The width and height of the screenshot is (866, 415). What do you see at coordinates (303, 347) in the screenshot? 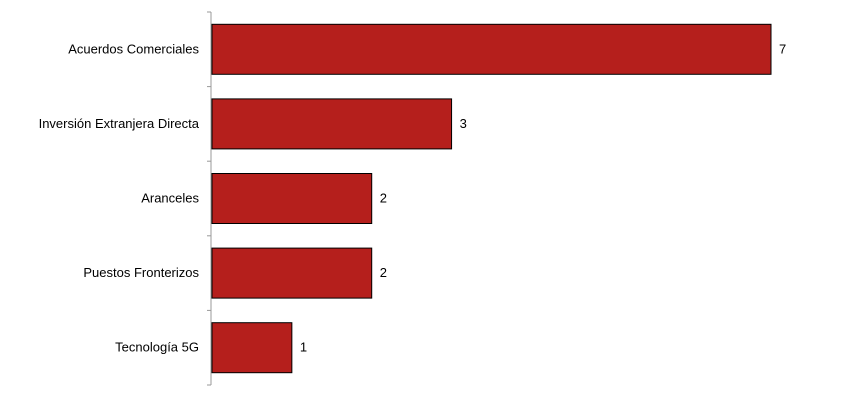
I see `value-label: 1` at bounding box center [303, 347].